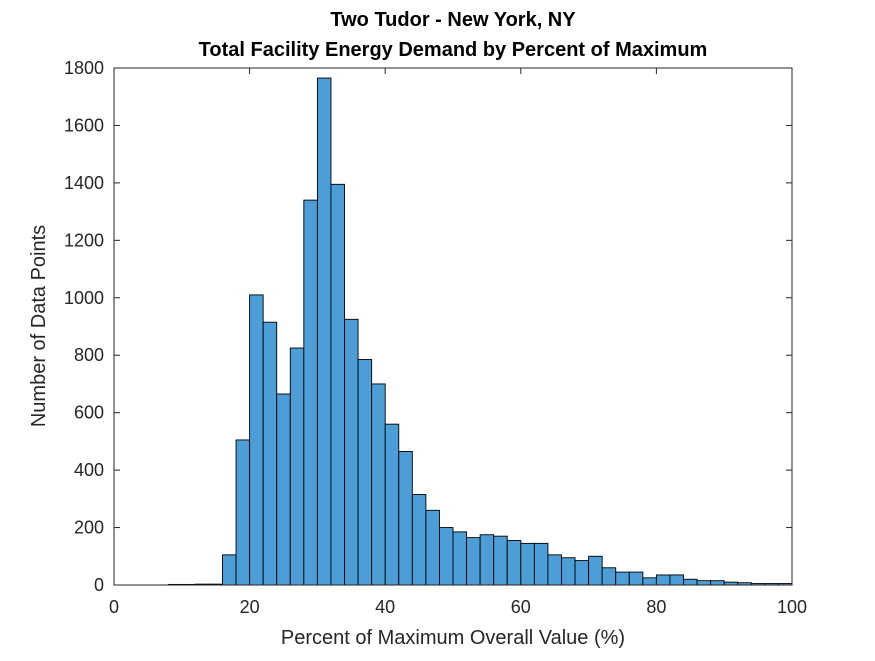  What do you see at coordinates (89, 355) in the screenshot?
I see `y-tick-label: 800` at bounding box center [89, 355].